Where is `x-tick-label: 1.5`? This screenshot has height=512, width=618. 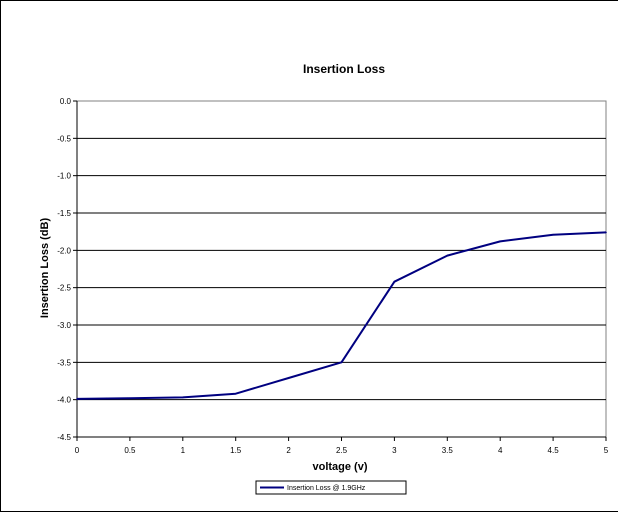 x-tick-label: 1.5 is located at coordinates (236, 450).